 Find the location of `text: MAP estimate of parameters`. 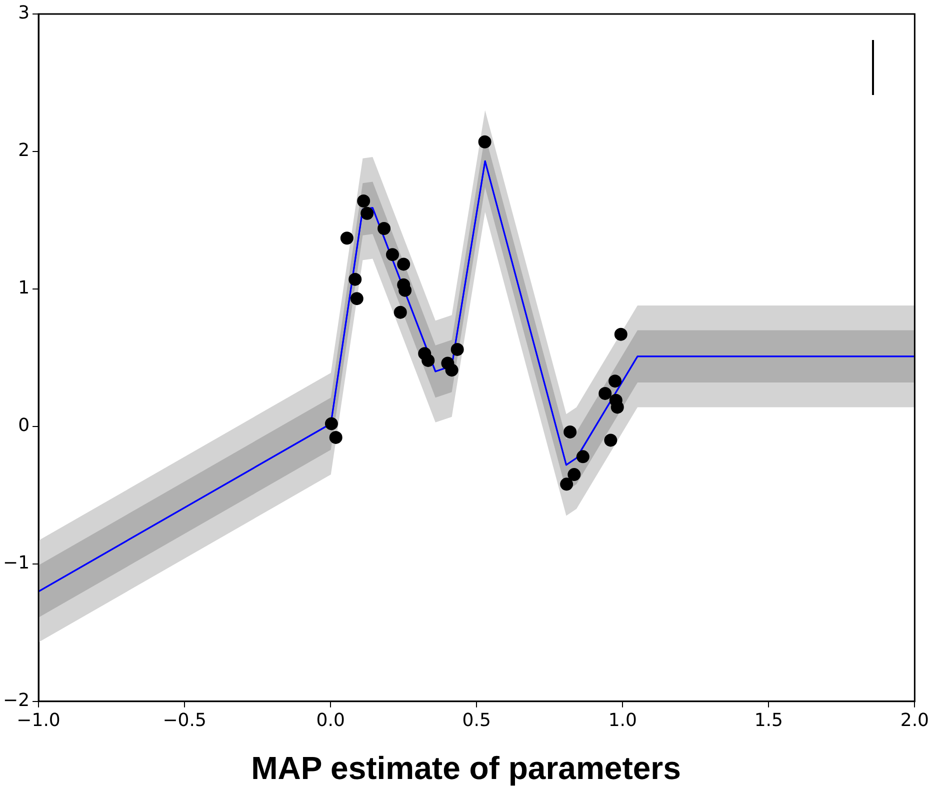

text: MAP estimate of parameters is located at coordinates (466, 768).